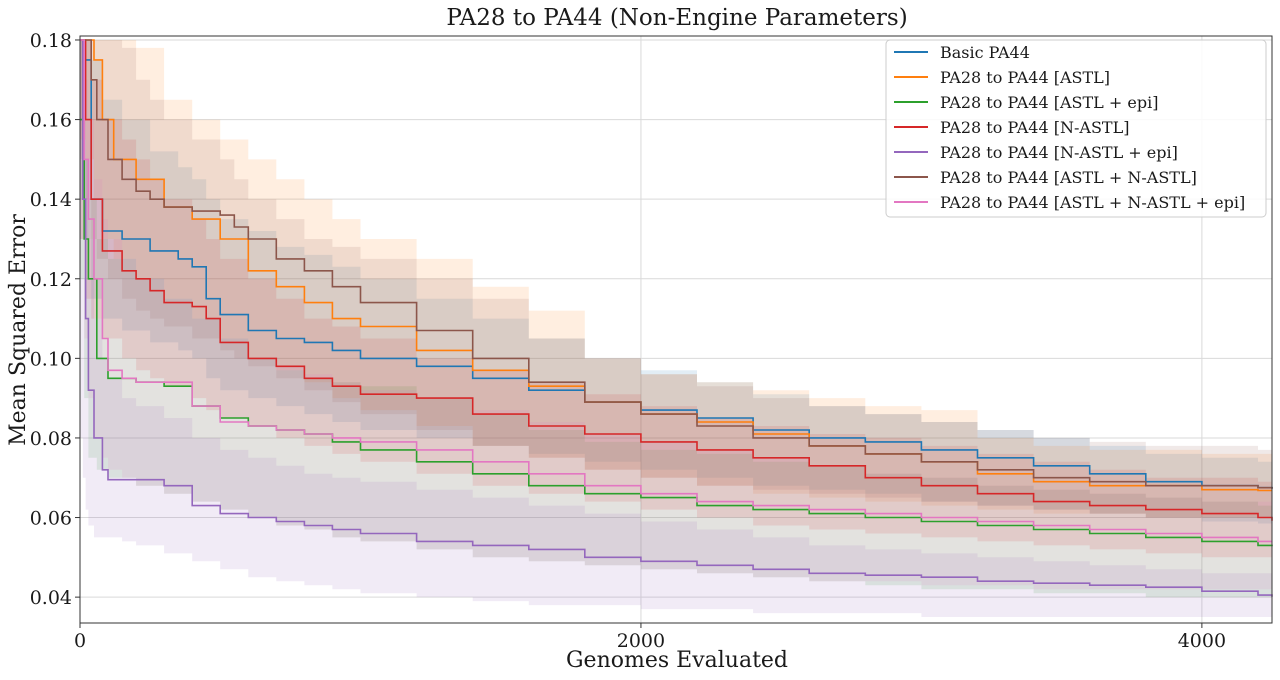  Describe the element at coordinates (1059, 152) in the screenshot. I see `legend-label: PA28 to PA44 [N-ASTL + epi]` at that location.